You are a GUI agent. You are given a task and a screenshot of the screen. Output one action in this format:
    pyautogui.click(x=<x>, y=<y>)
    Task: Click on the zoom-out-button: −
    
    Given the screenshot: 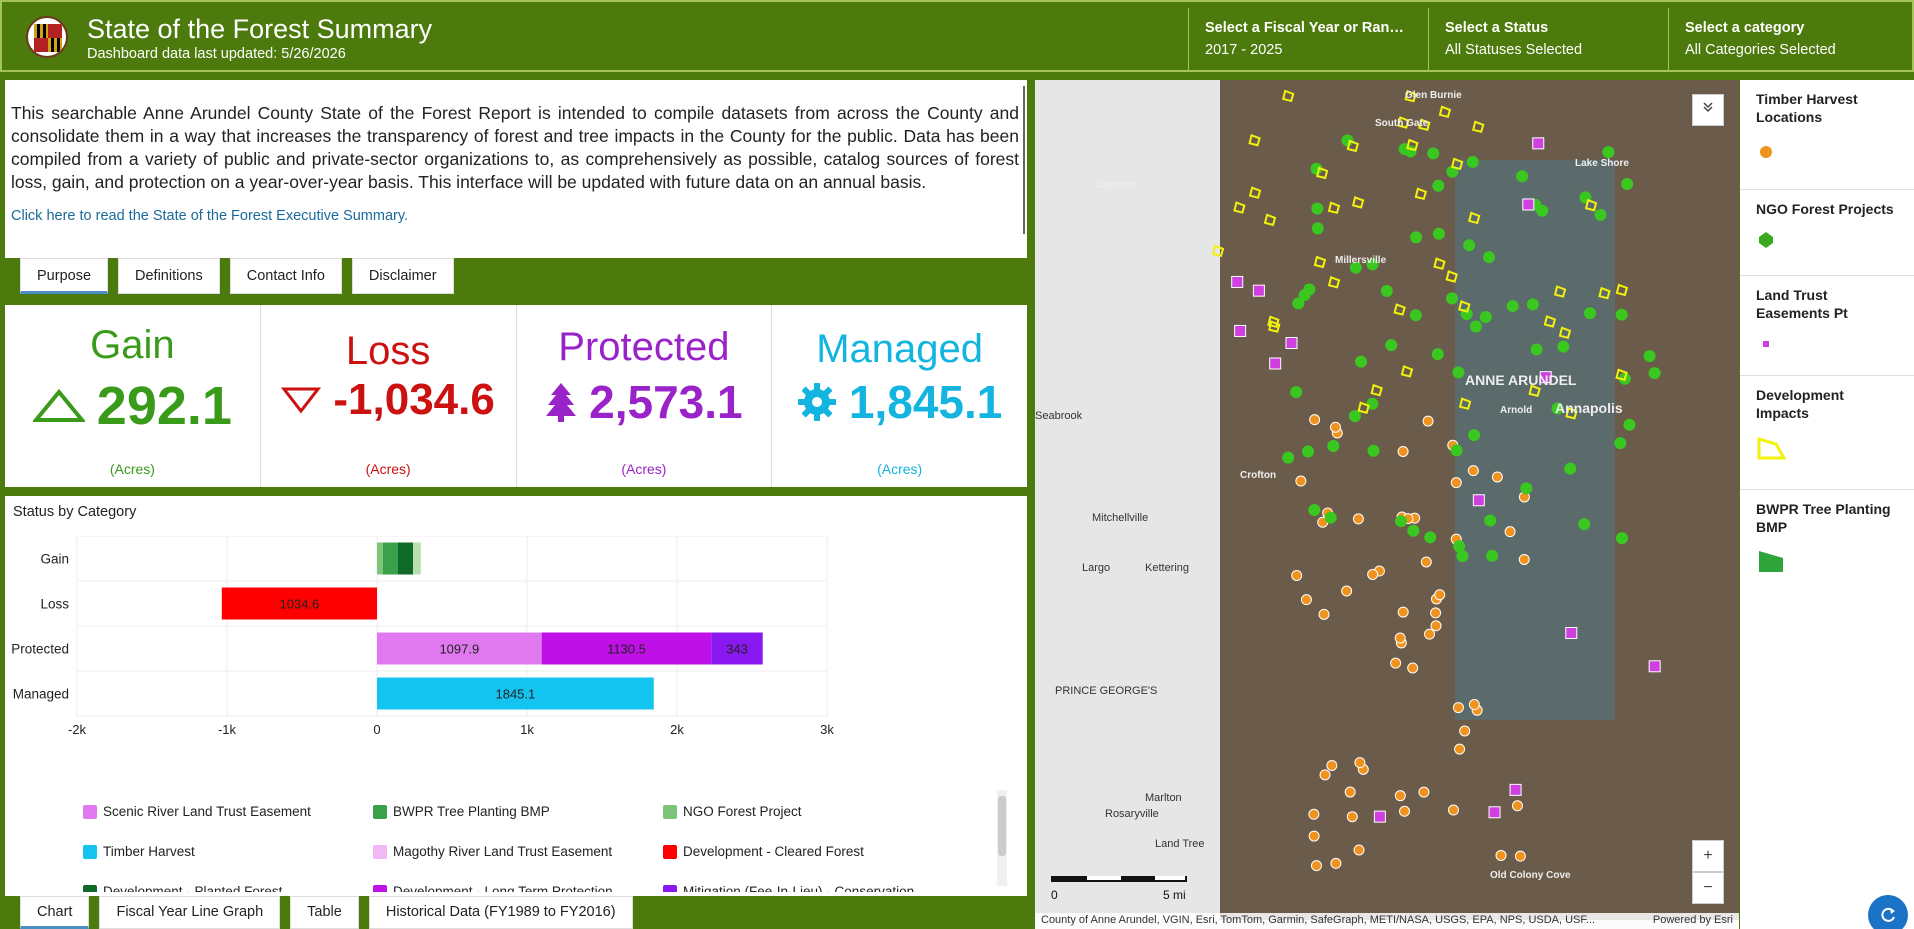 What is the action you would take?
    pyautogui.click(x=1708, y=888)
    